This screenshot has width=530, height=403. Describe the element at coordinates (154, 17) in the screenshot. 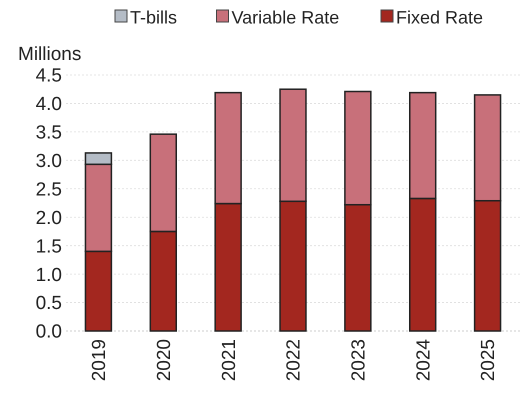

I see `legend-label: T-bills` at that location.